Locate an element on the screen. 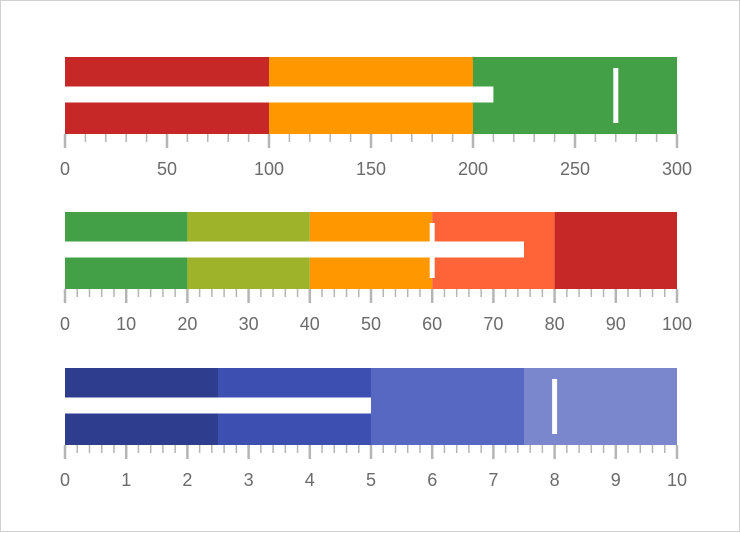 The height and width of the screenshot is (533, 740). tick-label: 9 is located at coordinates (616, 480).